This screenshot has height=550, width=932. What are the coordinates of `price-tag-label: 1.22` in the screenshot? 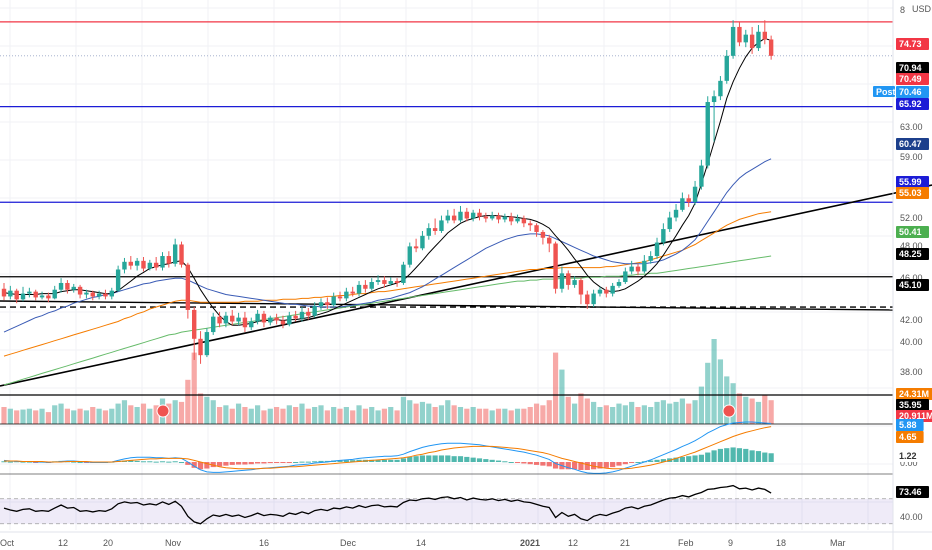 It's located at (908, 456).